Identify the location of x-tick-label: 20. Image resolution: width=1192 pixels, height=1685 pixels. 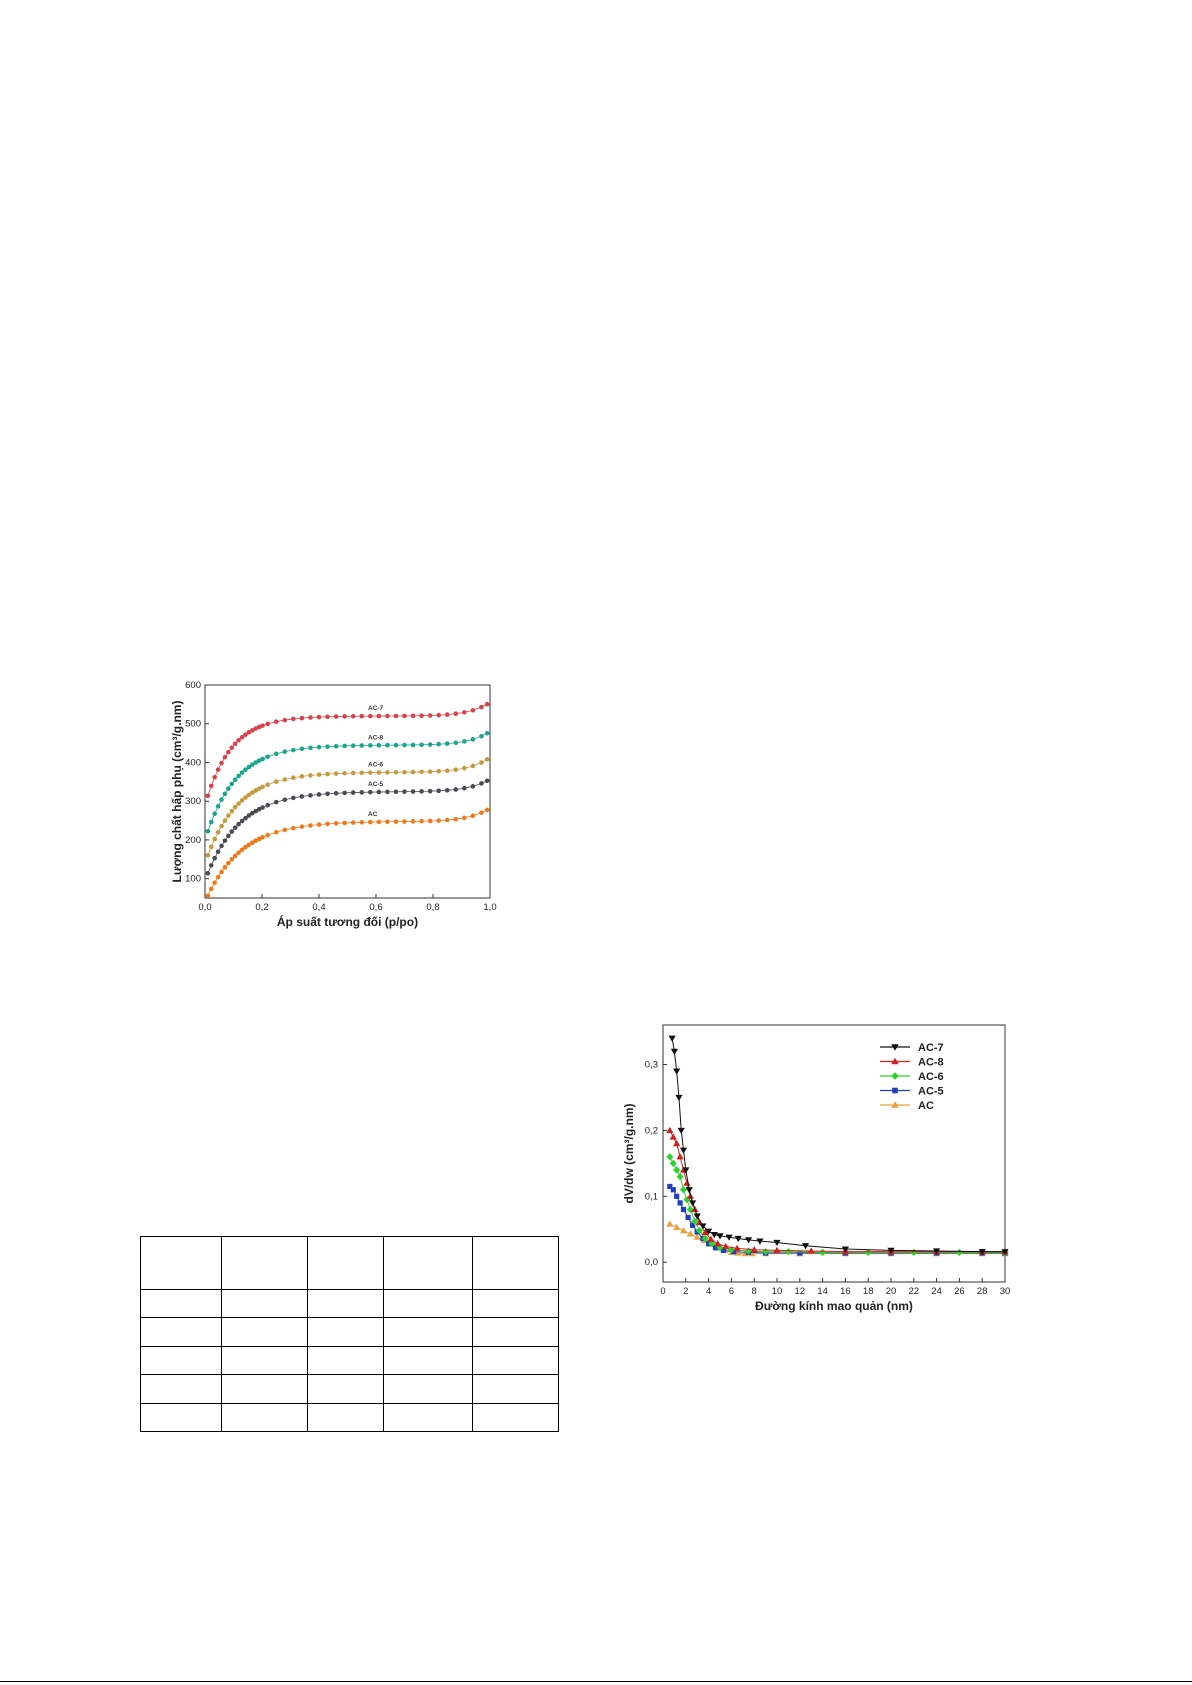
(891, 1291).